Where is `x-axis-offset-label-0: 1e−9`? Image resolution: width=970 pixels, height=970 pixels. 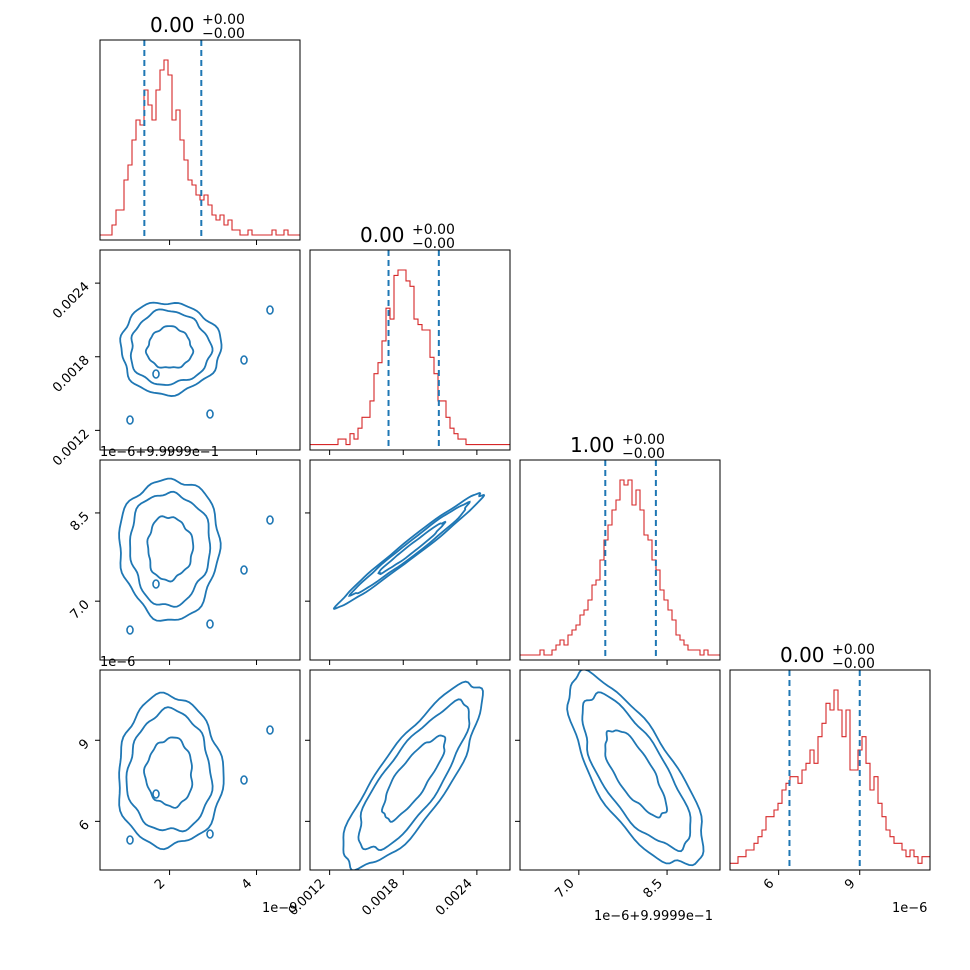
x-axis-offset-label-0: 1e−9 is located at coordinates (279, 908).